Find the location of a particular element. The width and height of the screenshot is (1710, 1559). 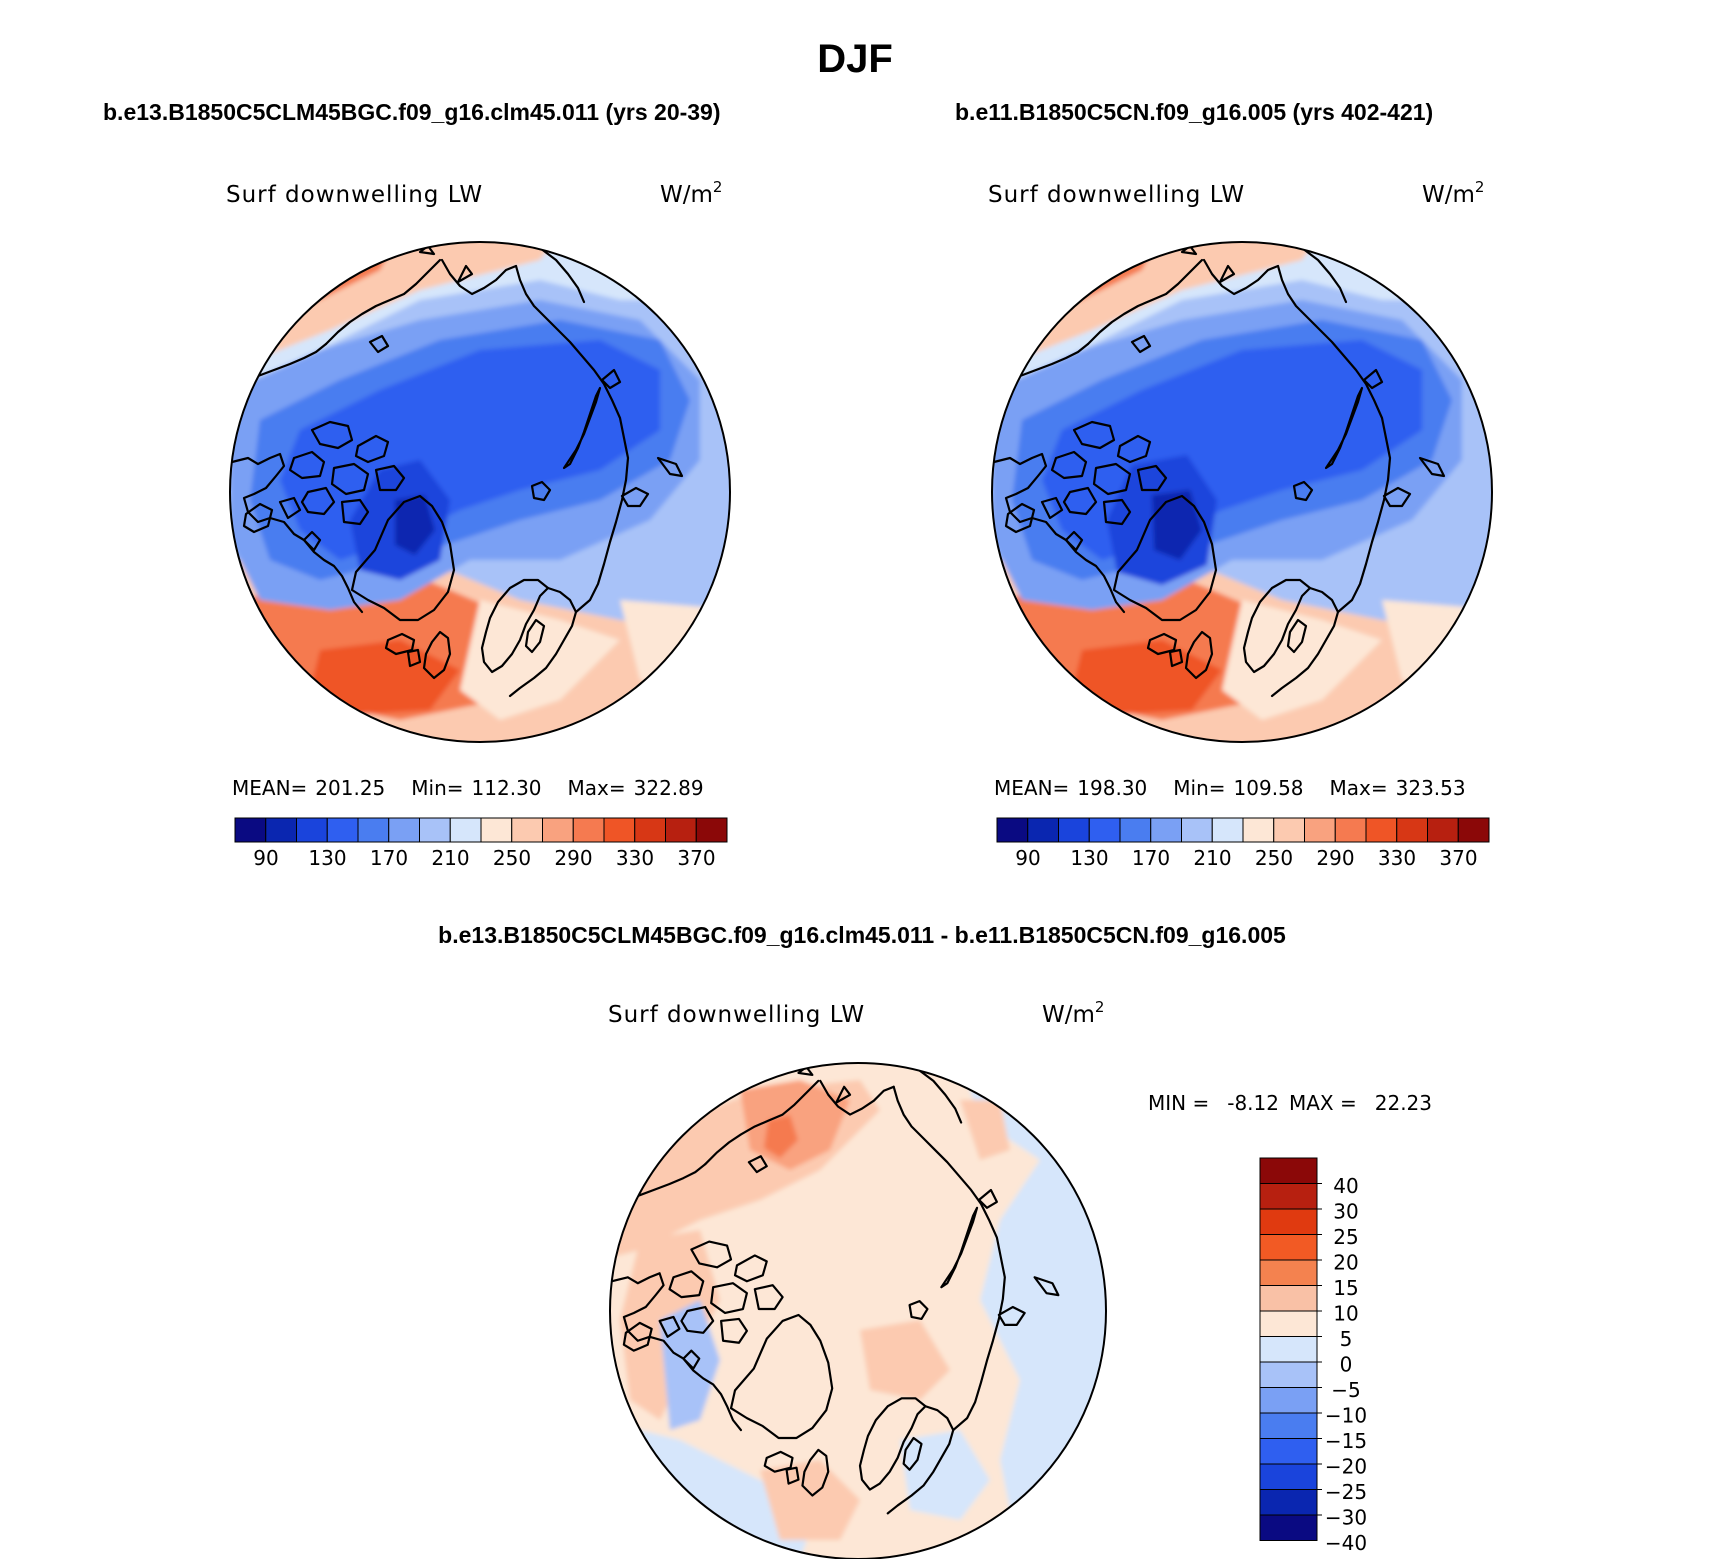

right-panel: Surf downwelling LW W/m2 MEA is located at coordinates (1240, 524).